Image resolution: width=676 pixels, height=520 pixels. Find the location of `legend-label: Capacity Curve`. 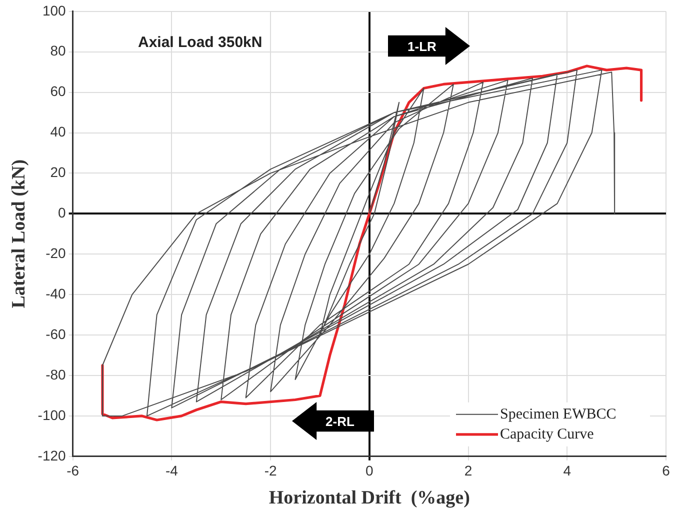

legend-label: Capacity Curve is located at coordinates (547, 434).